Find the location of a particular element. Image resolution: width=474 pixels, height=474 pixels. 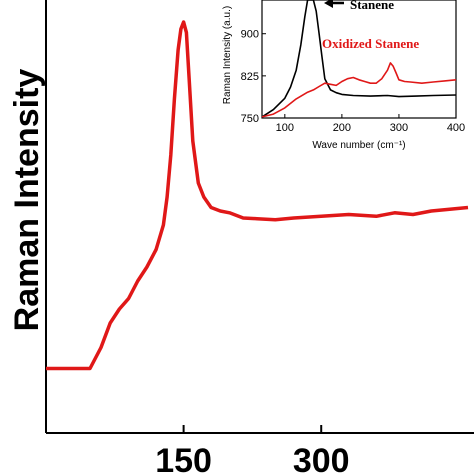

legend-stanene: Stanene is located at coordinates (372, 6).